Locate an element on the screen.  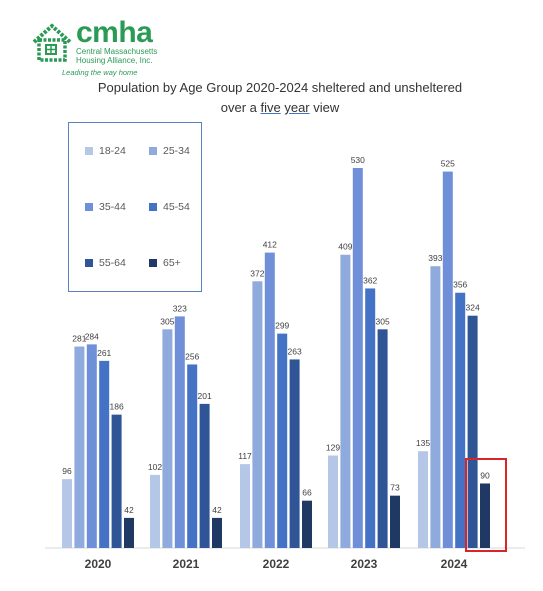
legend-label: 25-34 is located at coordinates (176, 151).